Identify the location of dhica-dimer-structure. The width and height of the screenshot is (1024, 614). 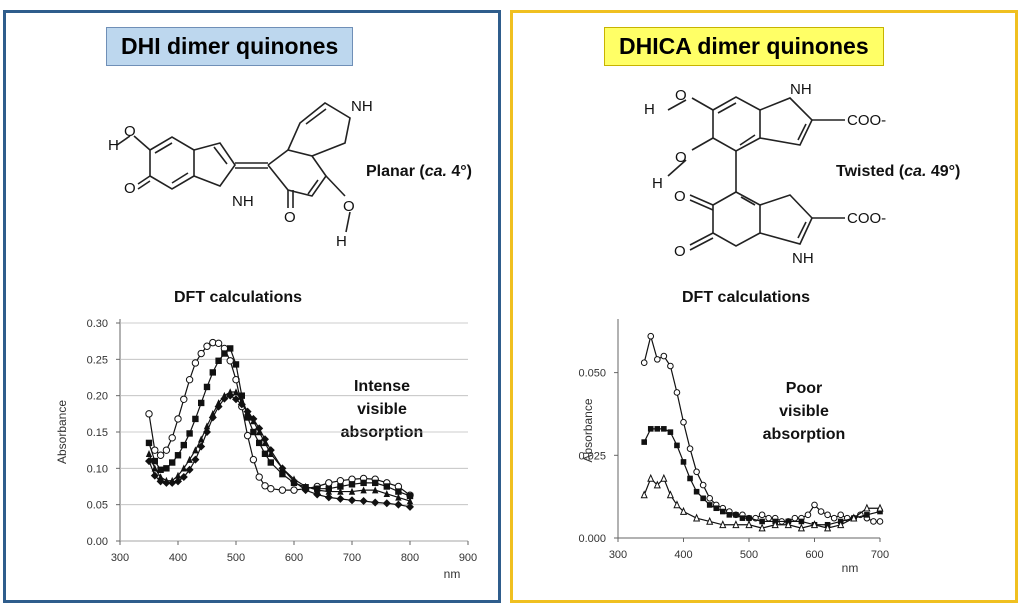
(756, 173).